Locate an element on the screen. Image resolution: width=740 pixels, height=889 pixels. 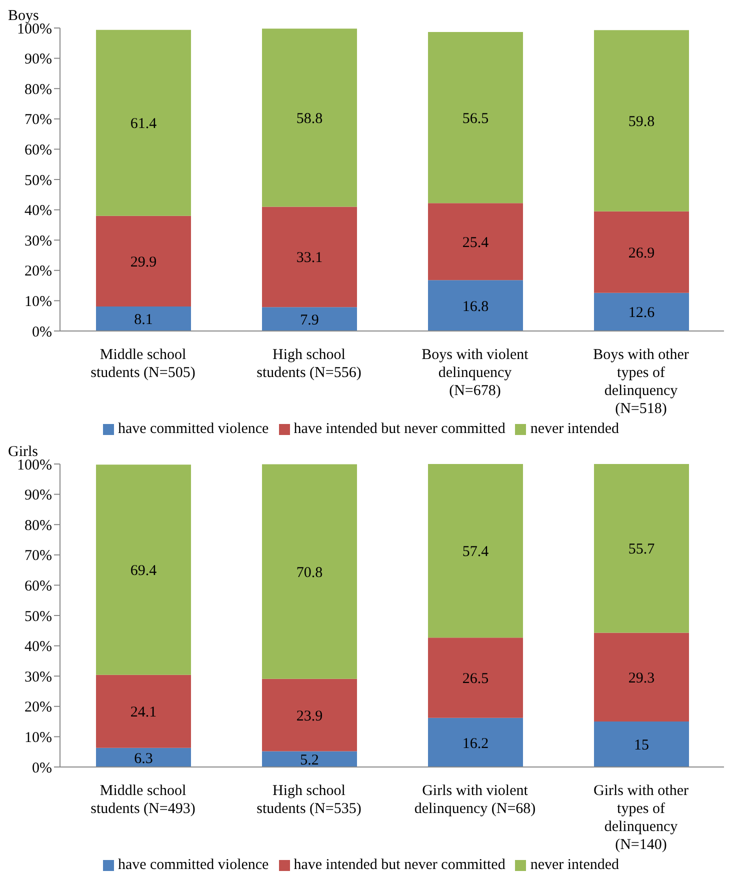
data-label: 25.4 is located at coordinates (476, 242).